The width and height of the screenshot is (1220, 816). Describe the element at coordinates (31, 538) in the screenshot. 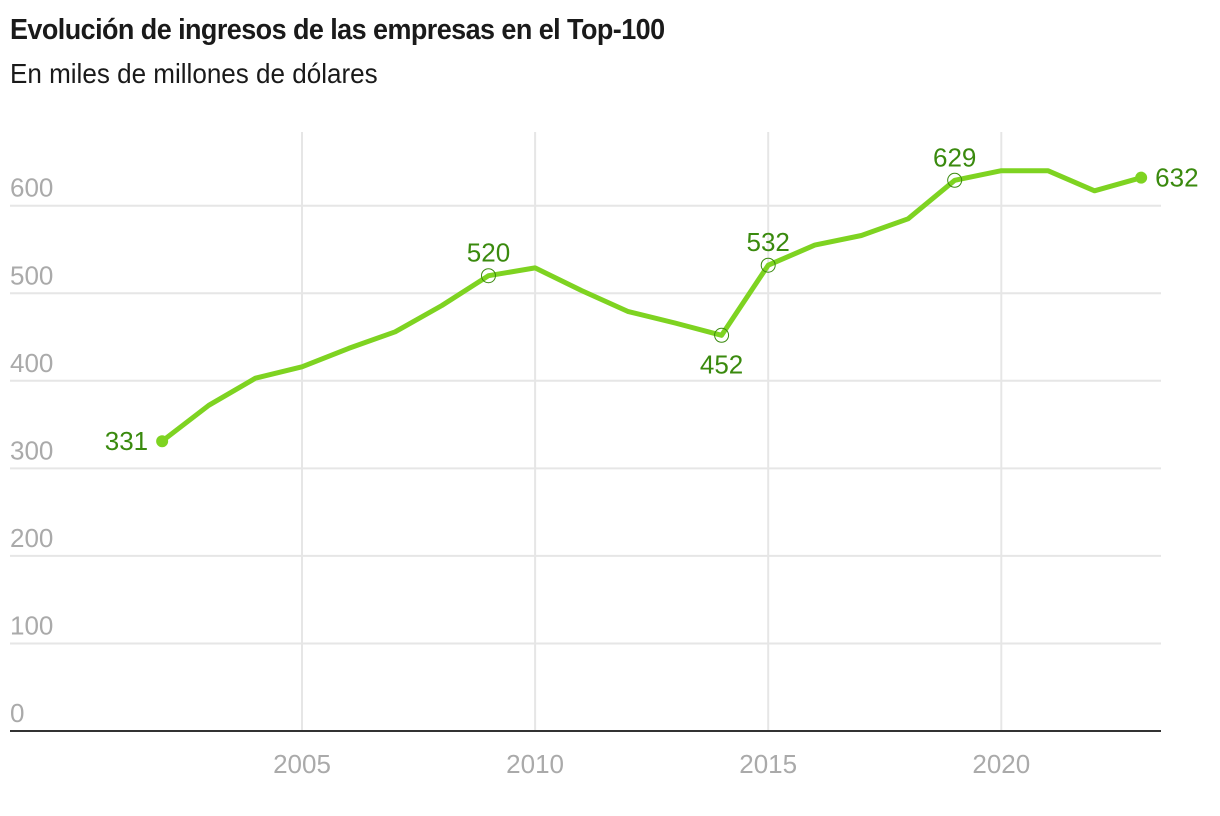

I see `y-tick-label: 200` at that location.